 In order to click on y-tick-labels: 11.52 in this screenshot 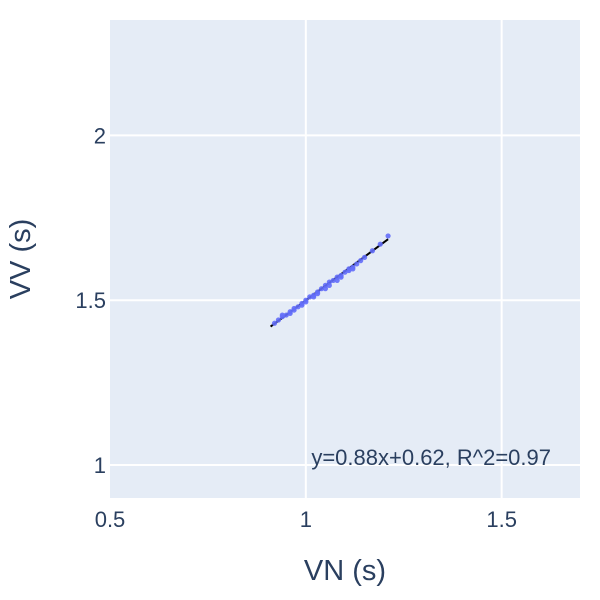, I will do `click(90, 300)`.